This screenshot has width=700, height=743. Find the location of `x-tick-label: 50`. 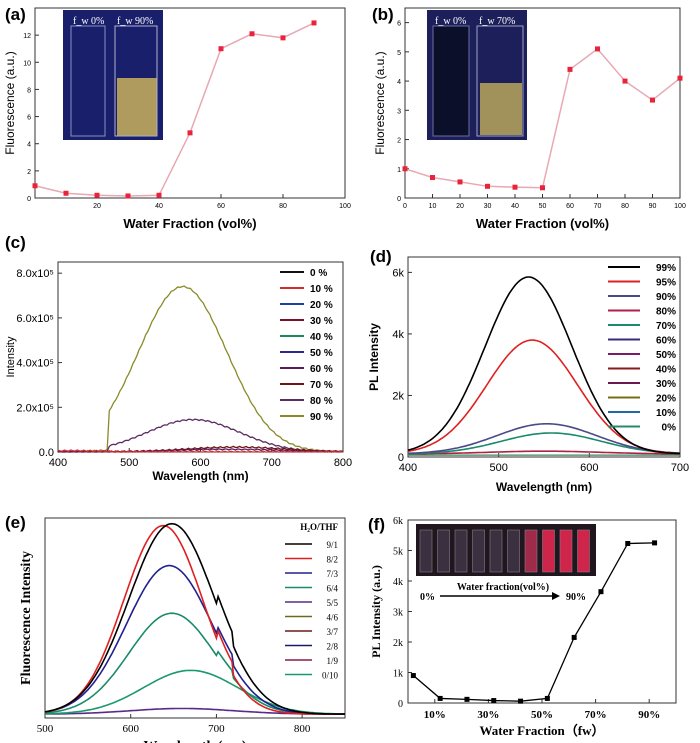

x-tick-label: 50 is located at coordinates (543, 206).